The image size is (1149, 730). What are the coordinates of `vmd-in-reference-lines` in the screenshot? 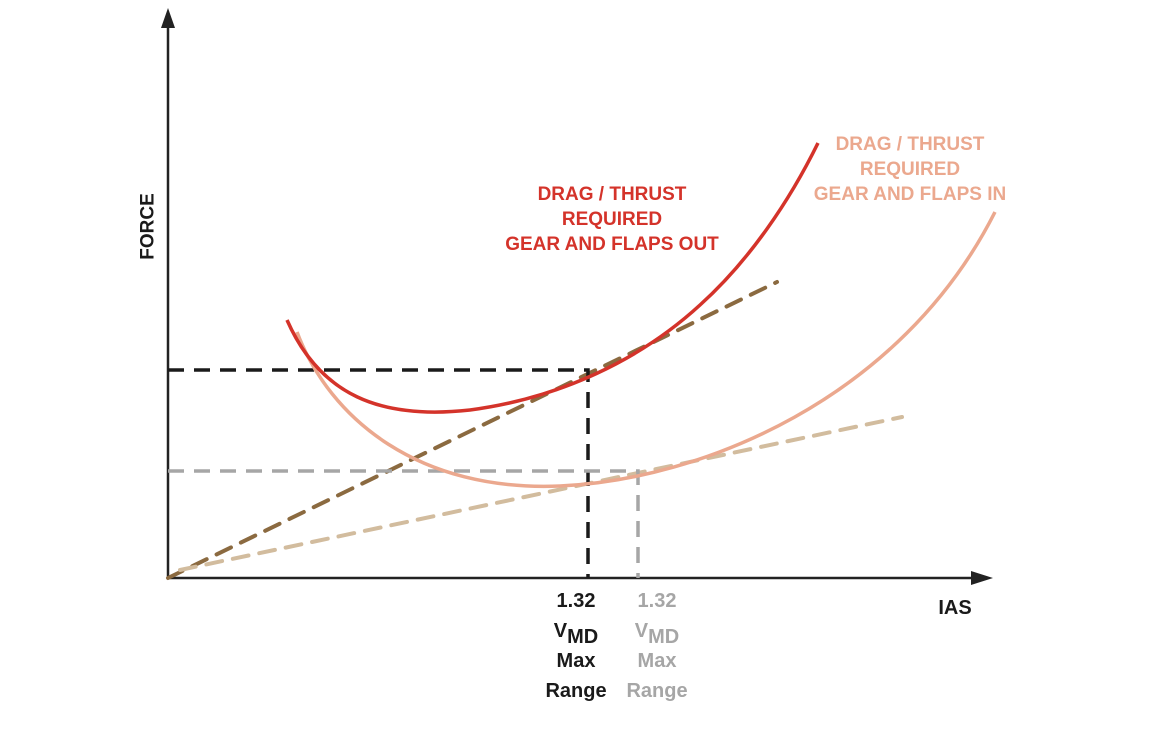 It's located at (404, 523).